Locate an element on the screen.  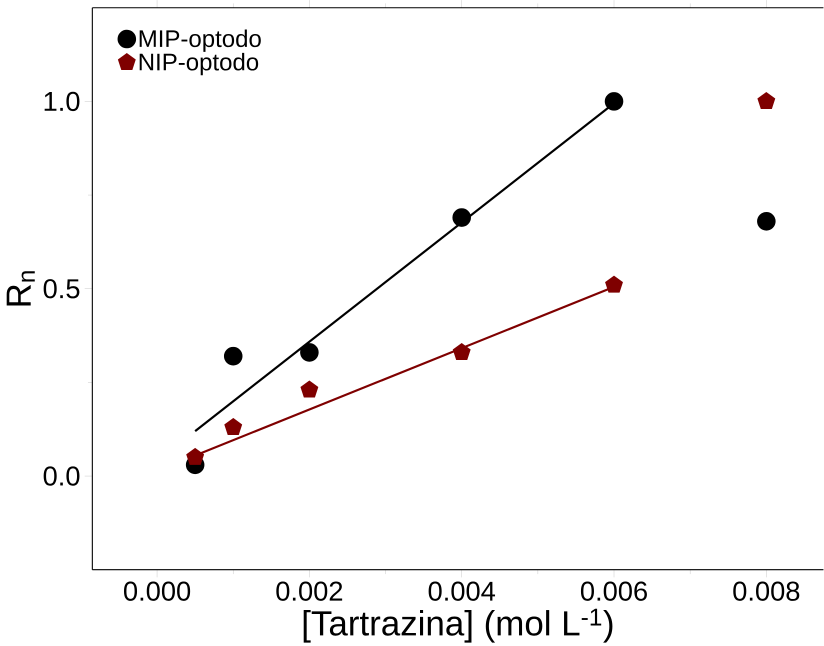
x-tick-label: 0.006 is located at coordinates (613, 591).